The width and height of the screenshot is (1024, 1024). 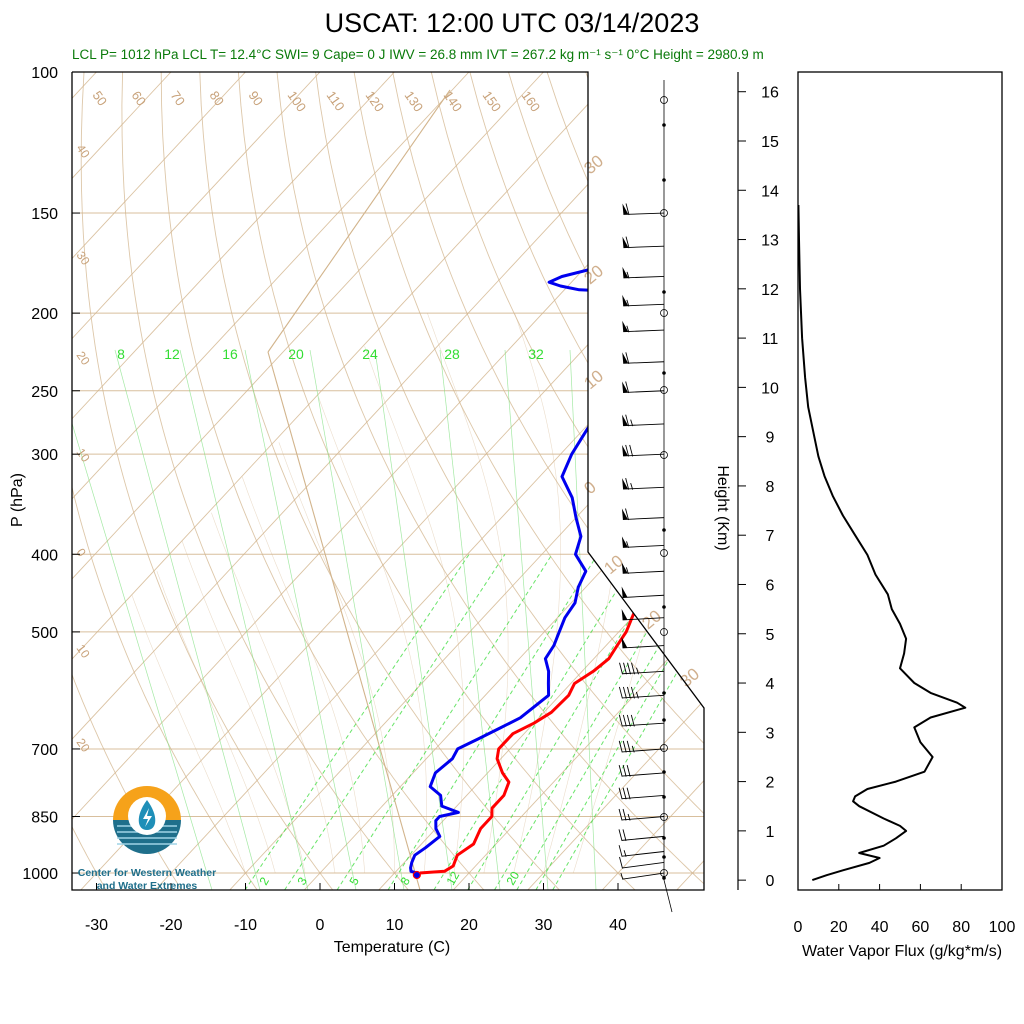 I want to click on height-tick-label: 4, so click(x=770, y=684).